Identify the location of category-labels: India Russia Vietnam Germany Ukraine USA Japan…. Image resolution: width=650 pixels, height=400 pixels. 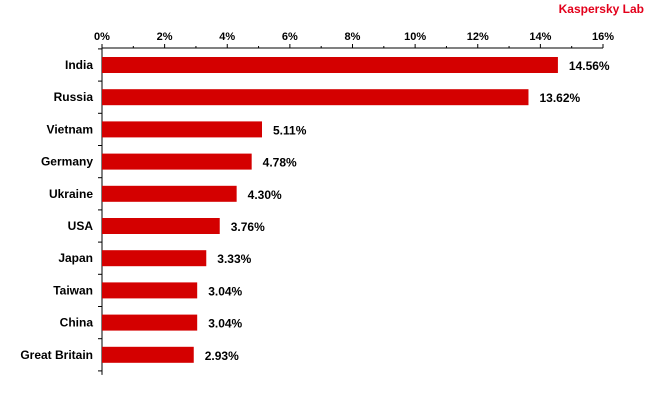
(56, 210).